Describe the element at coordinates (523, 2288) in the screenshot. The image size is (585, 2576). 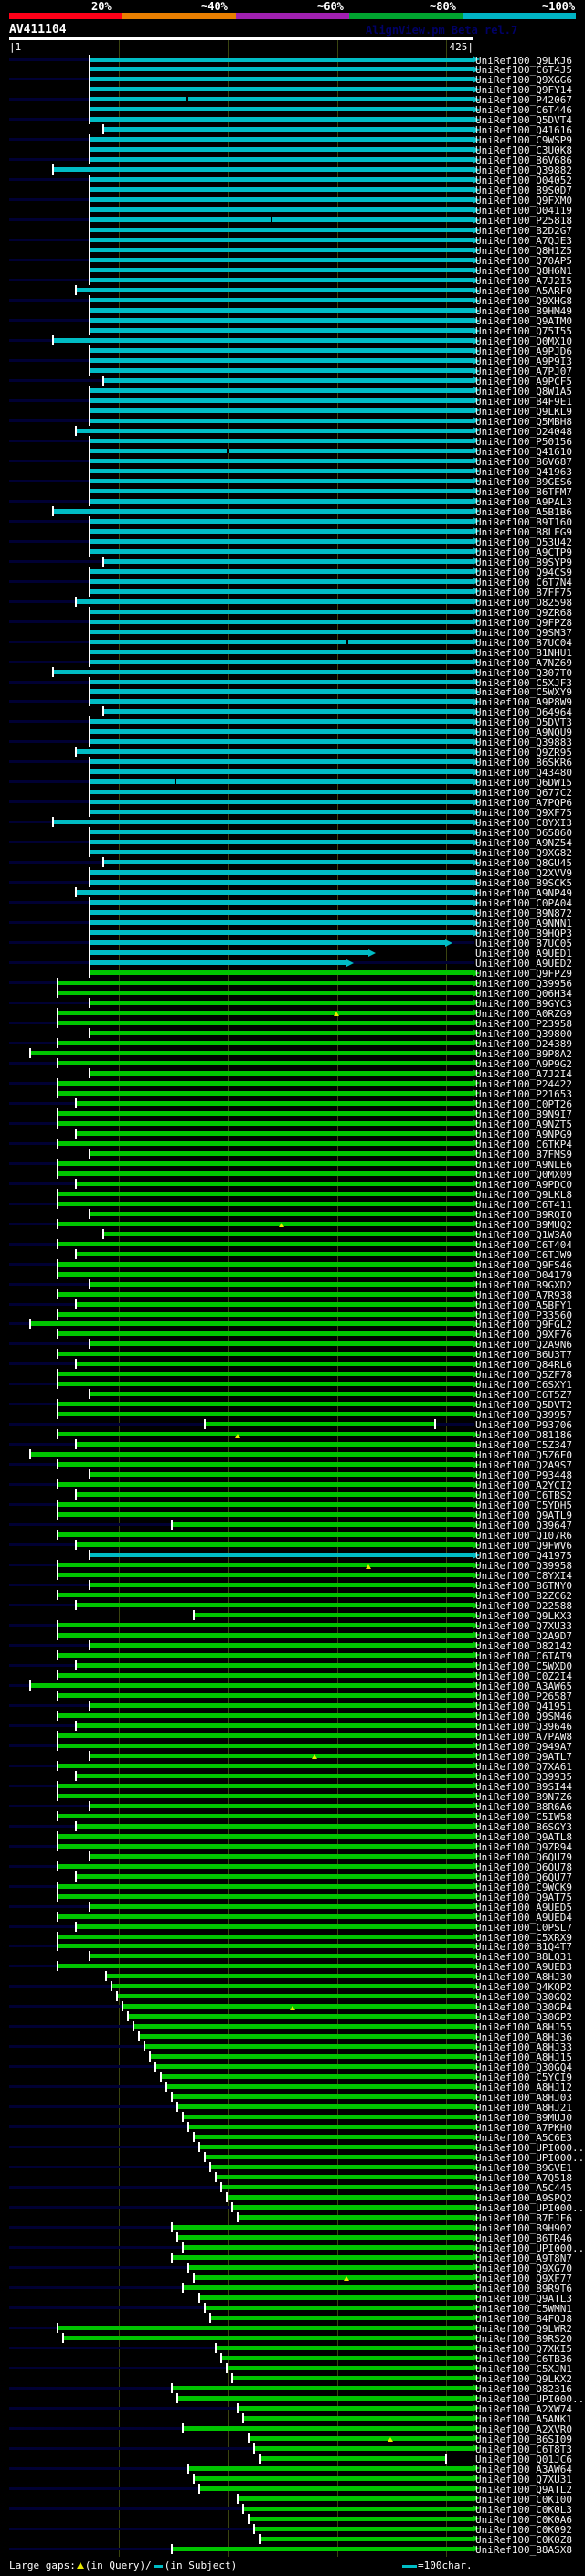
I see `subject-id-label: UniRef100_B9R9T6` at that location.